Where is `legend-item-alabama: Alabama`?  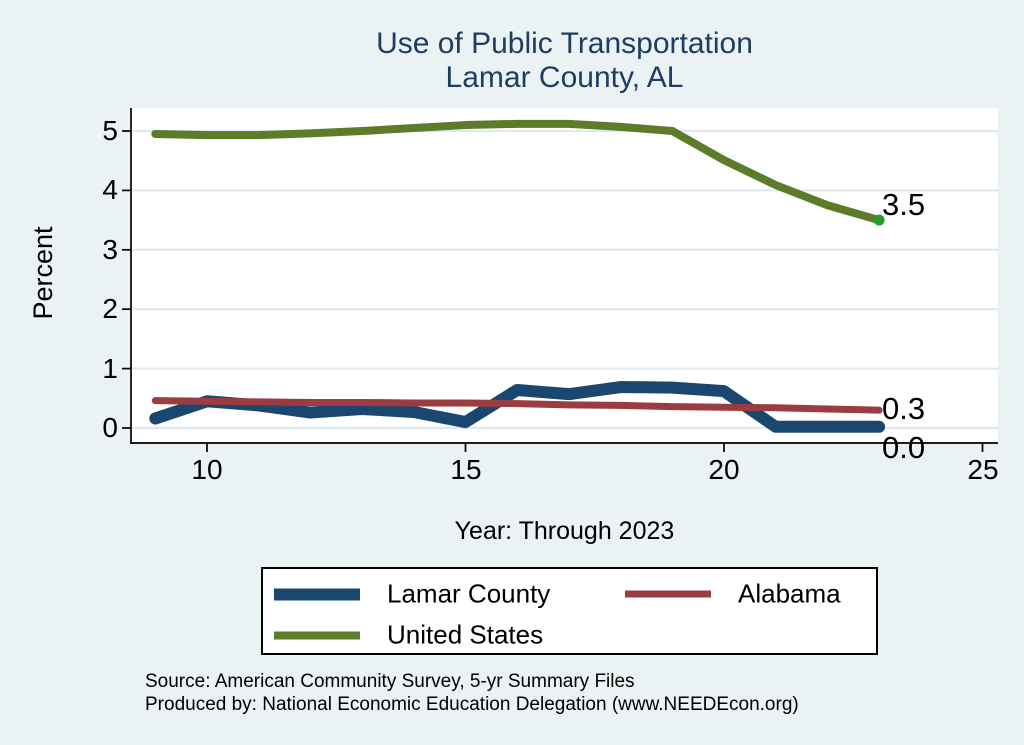
legend-item-alabama: Alabama is located at coordinates (733, 594).